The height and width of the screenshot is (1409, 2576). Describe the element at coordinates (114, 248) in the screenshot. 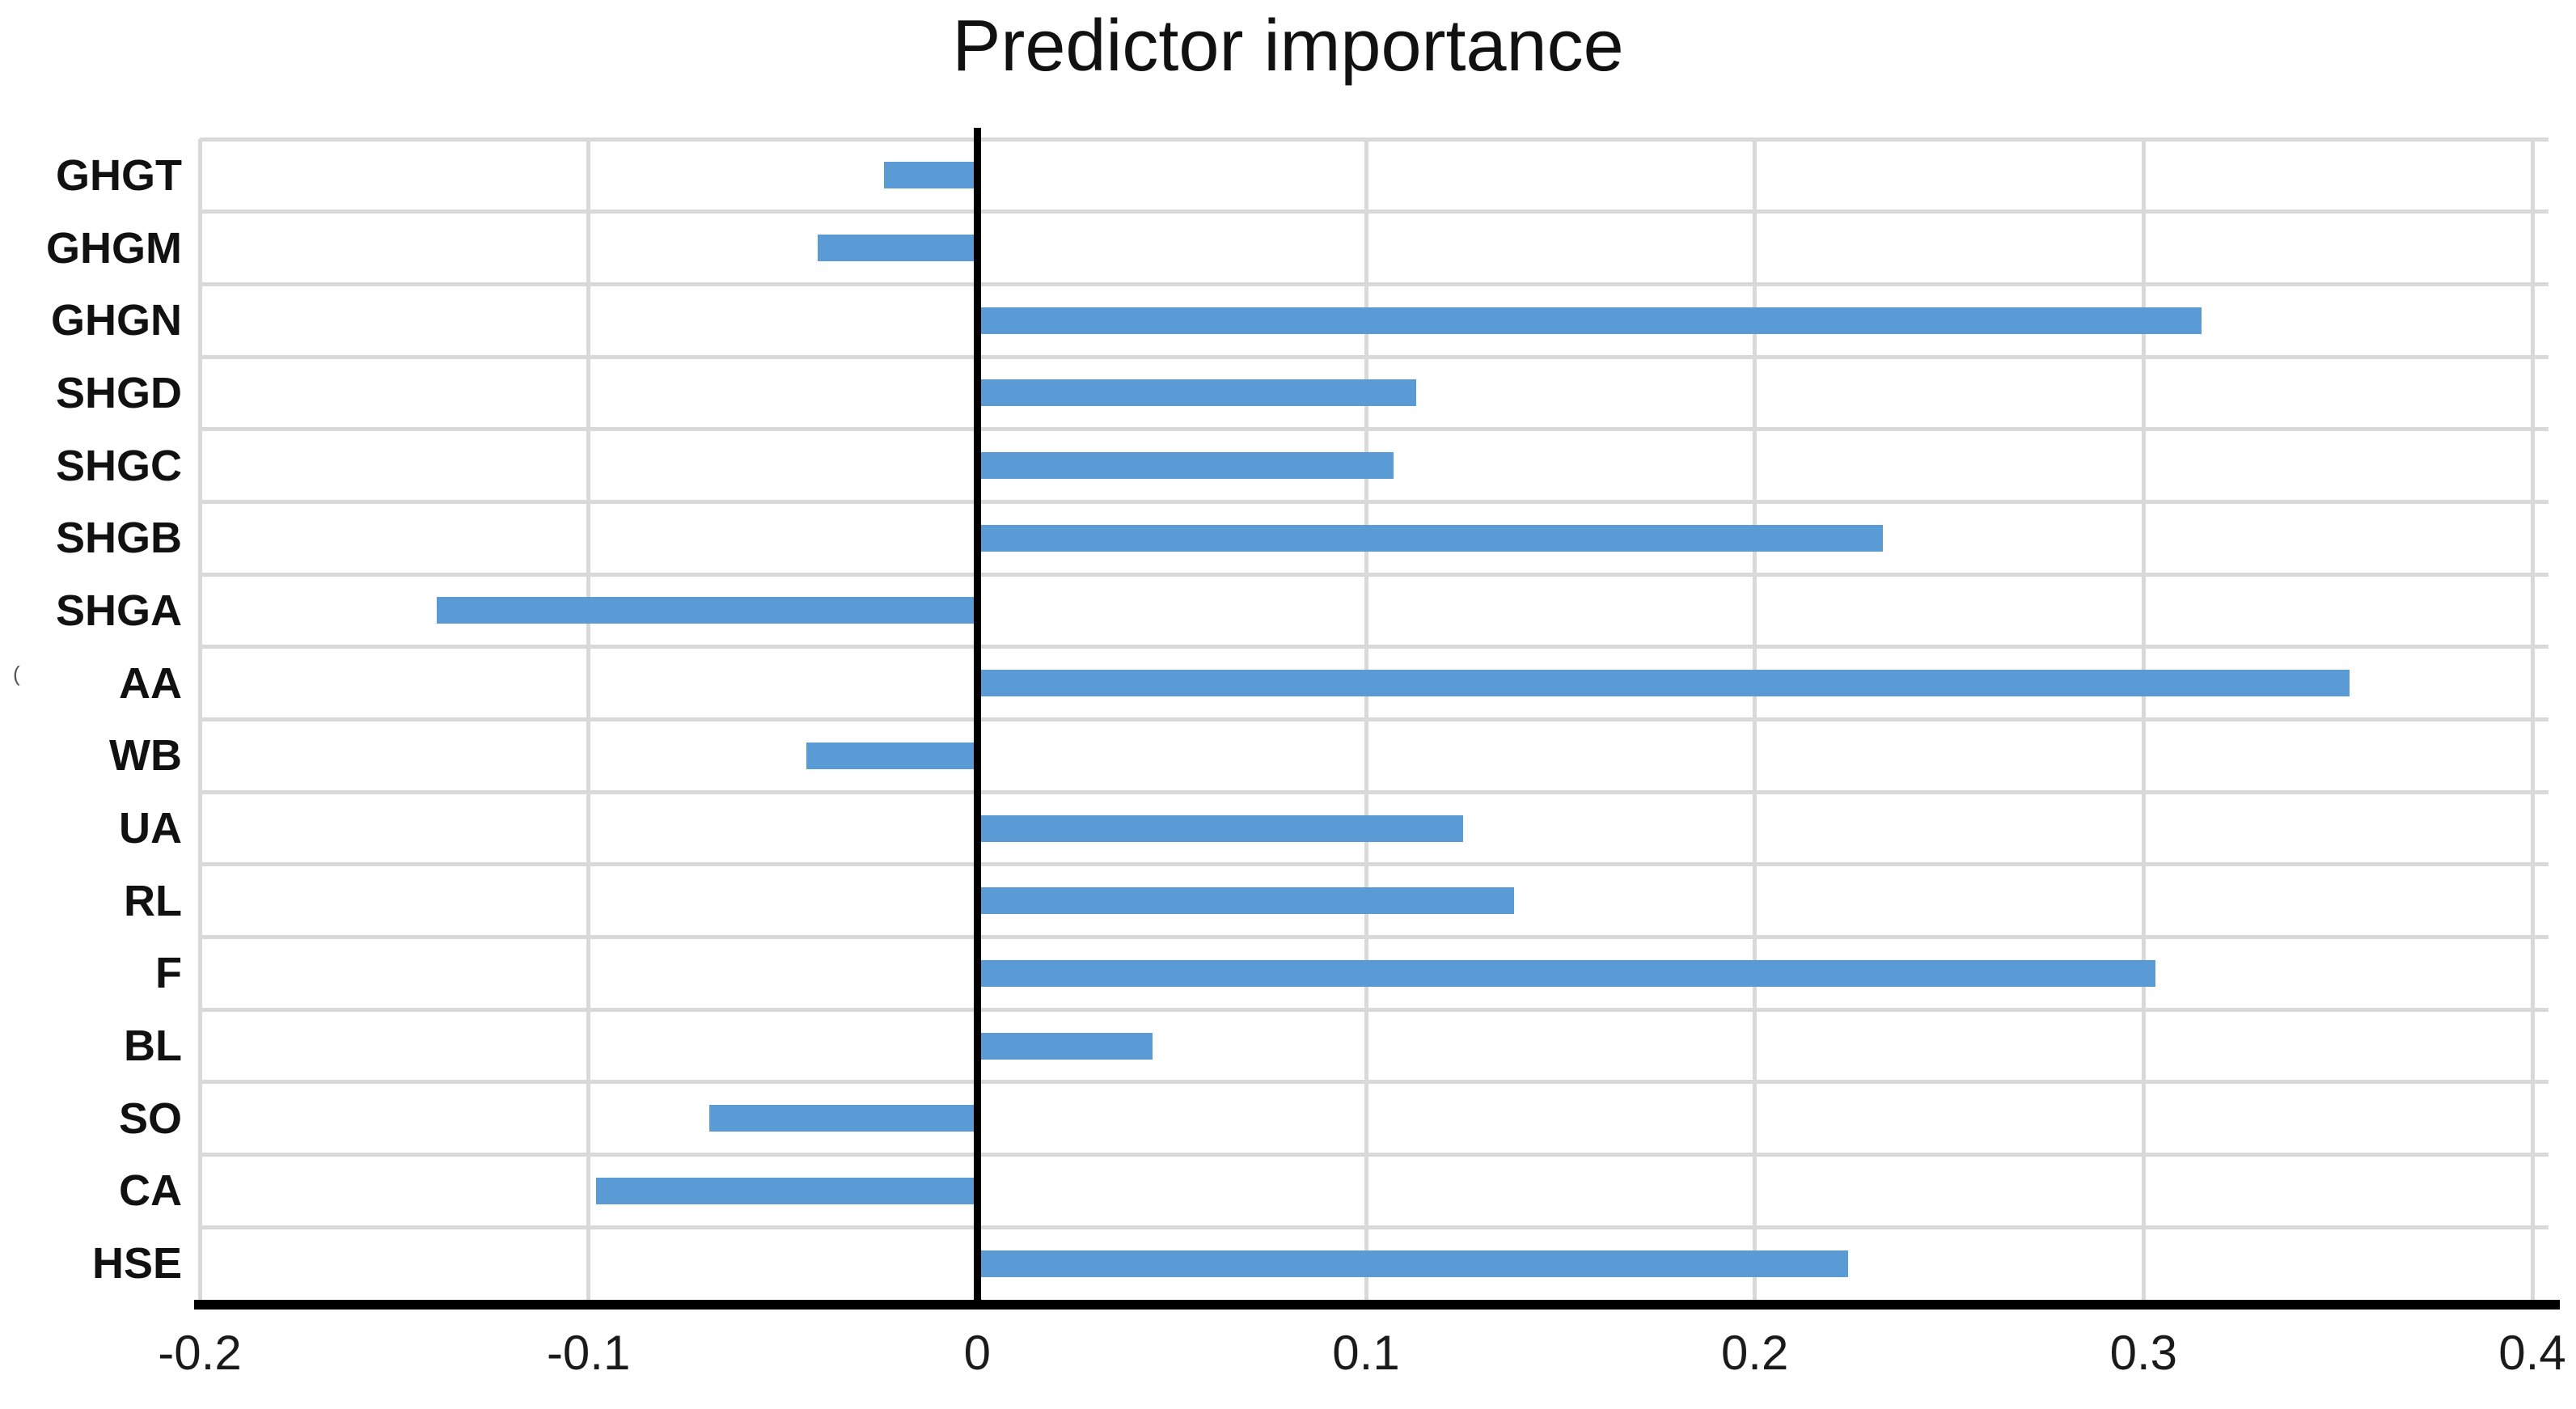

I see `y-axis-label-ghgm: GHGM` at that location.